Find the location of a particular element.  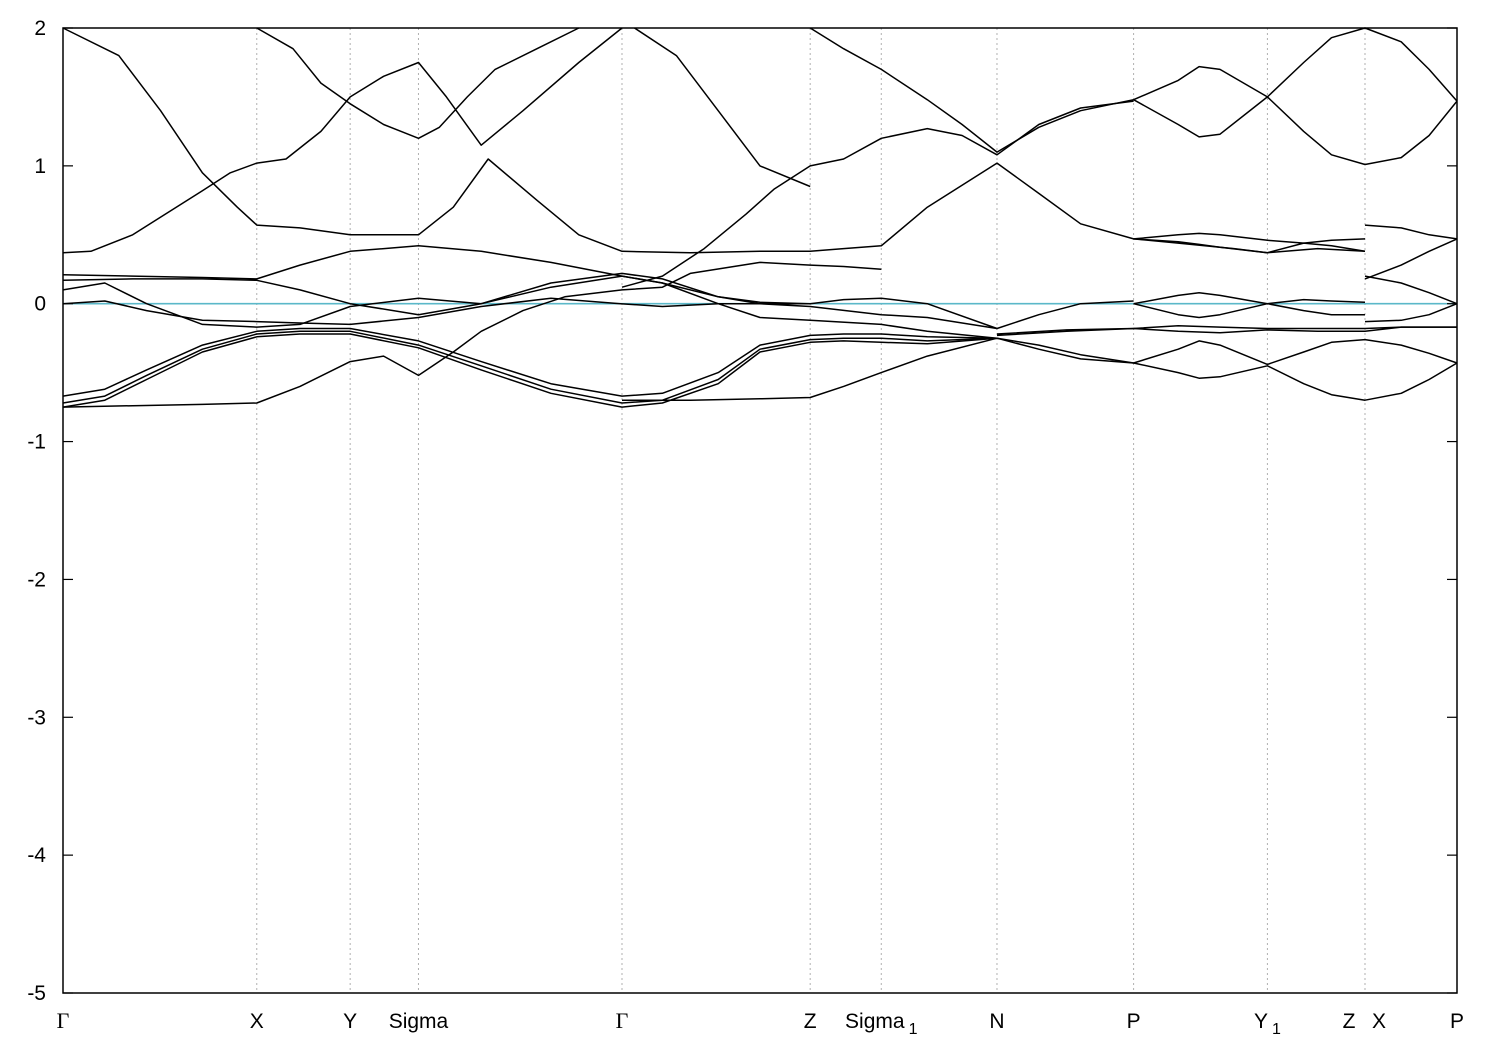

y-tick-label: -1 is located at coordinates (36, 442).